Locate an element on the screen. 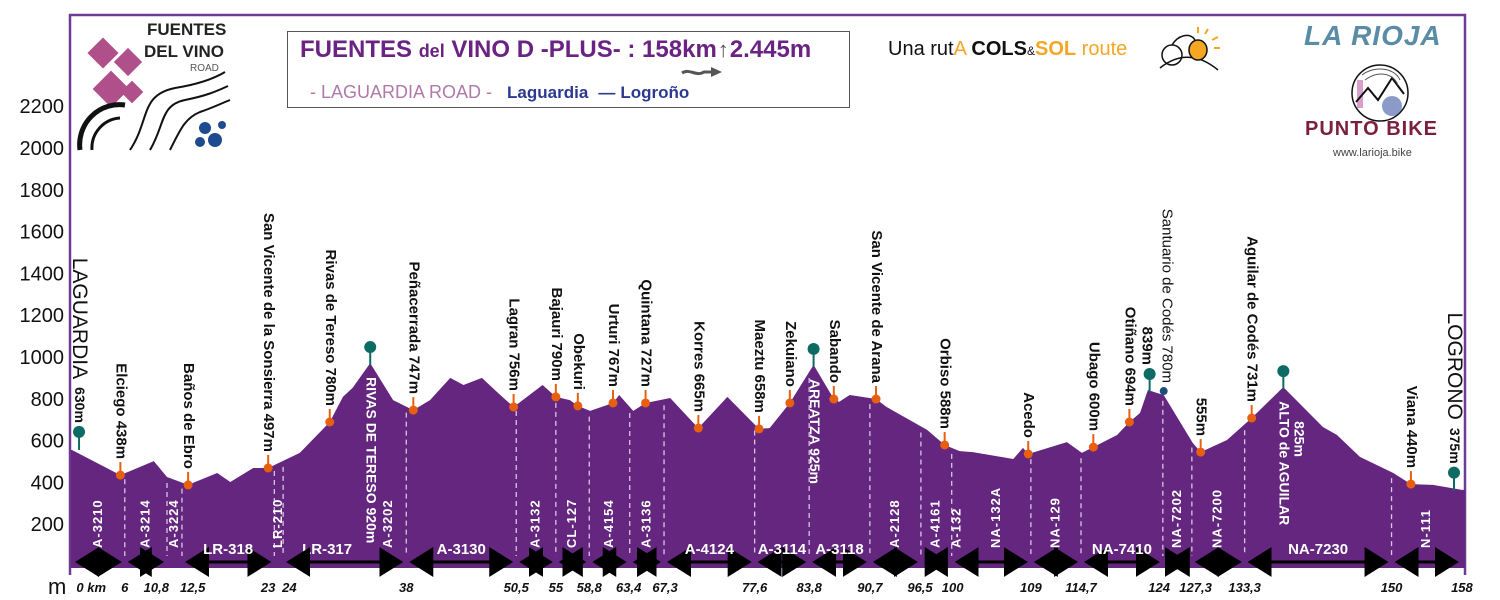 The image size is (1500, 600). waypoint-label: Acedo is located at coordinates (1028, 415).